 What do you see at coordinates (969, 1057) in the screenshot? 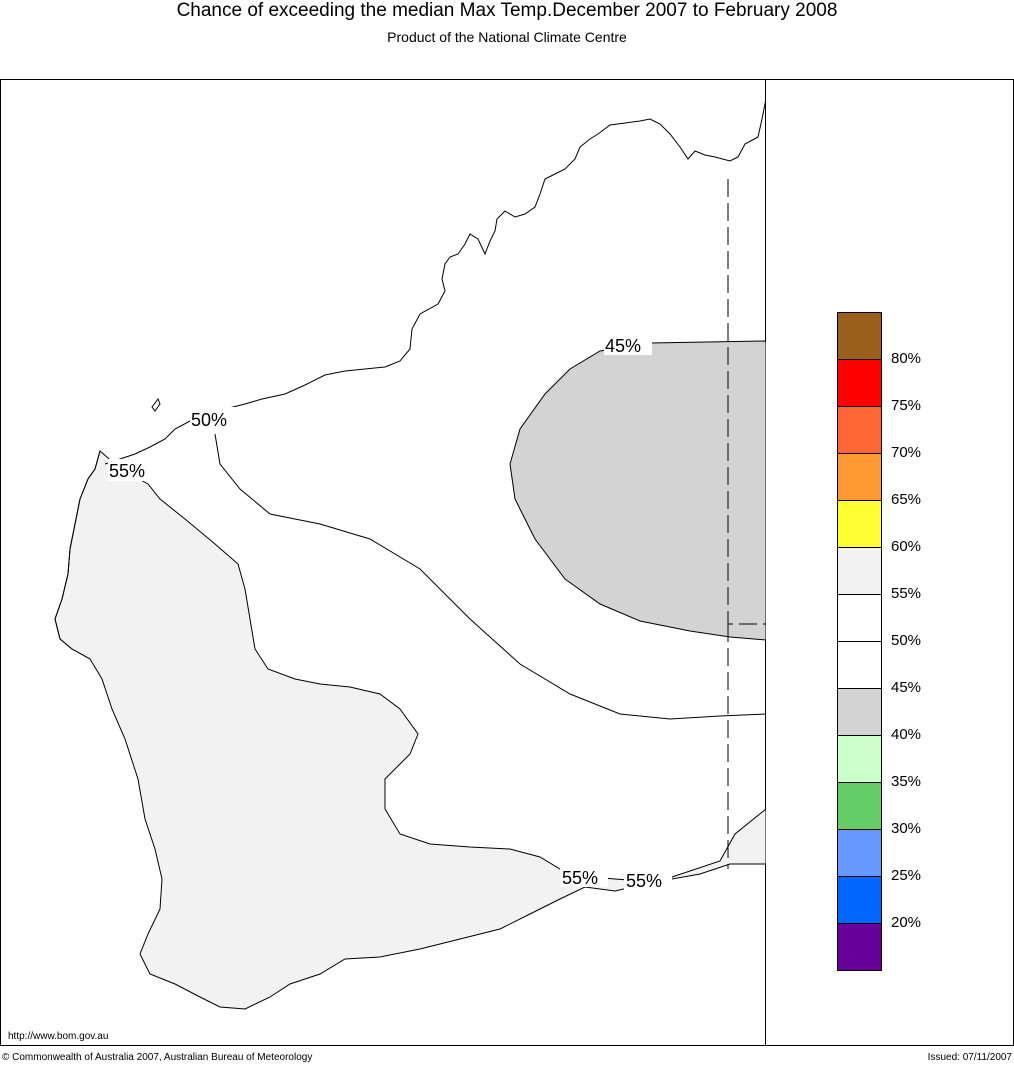
I see `issued-date: Issued: 07/11/2007` at bounding box center [969, 1057].